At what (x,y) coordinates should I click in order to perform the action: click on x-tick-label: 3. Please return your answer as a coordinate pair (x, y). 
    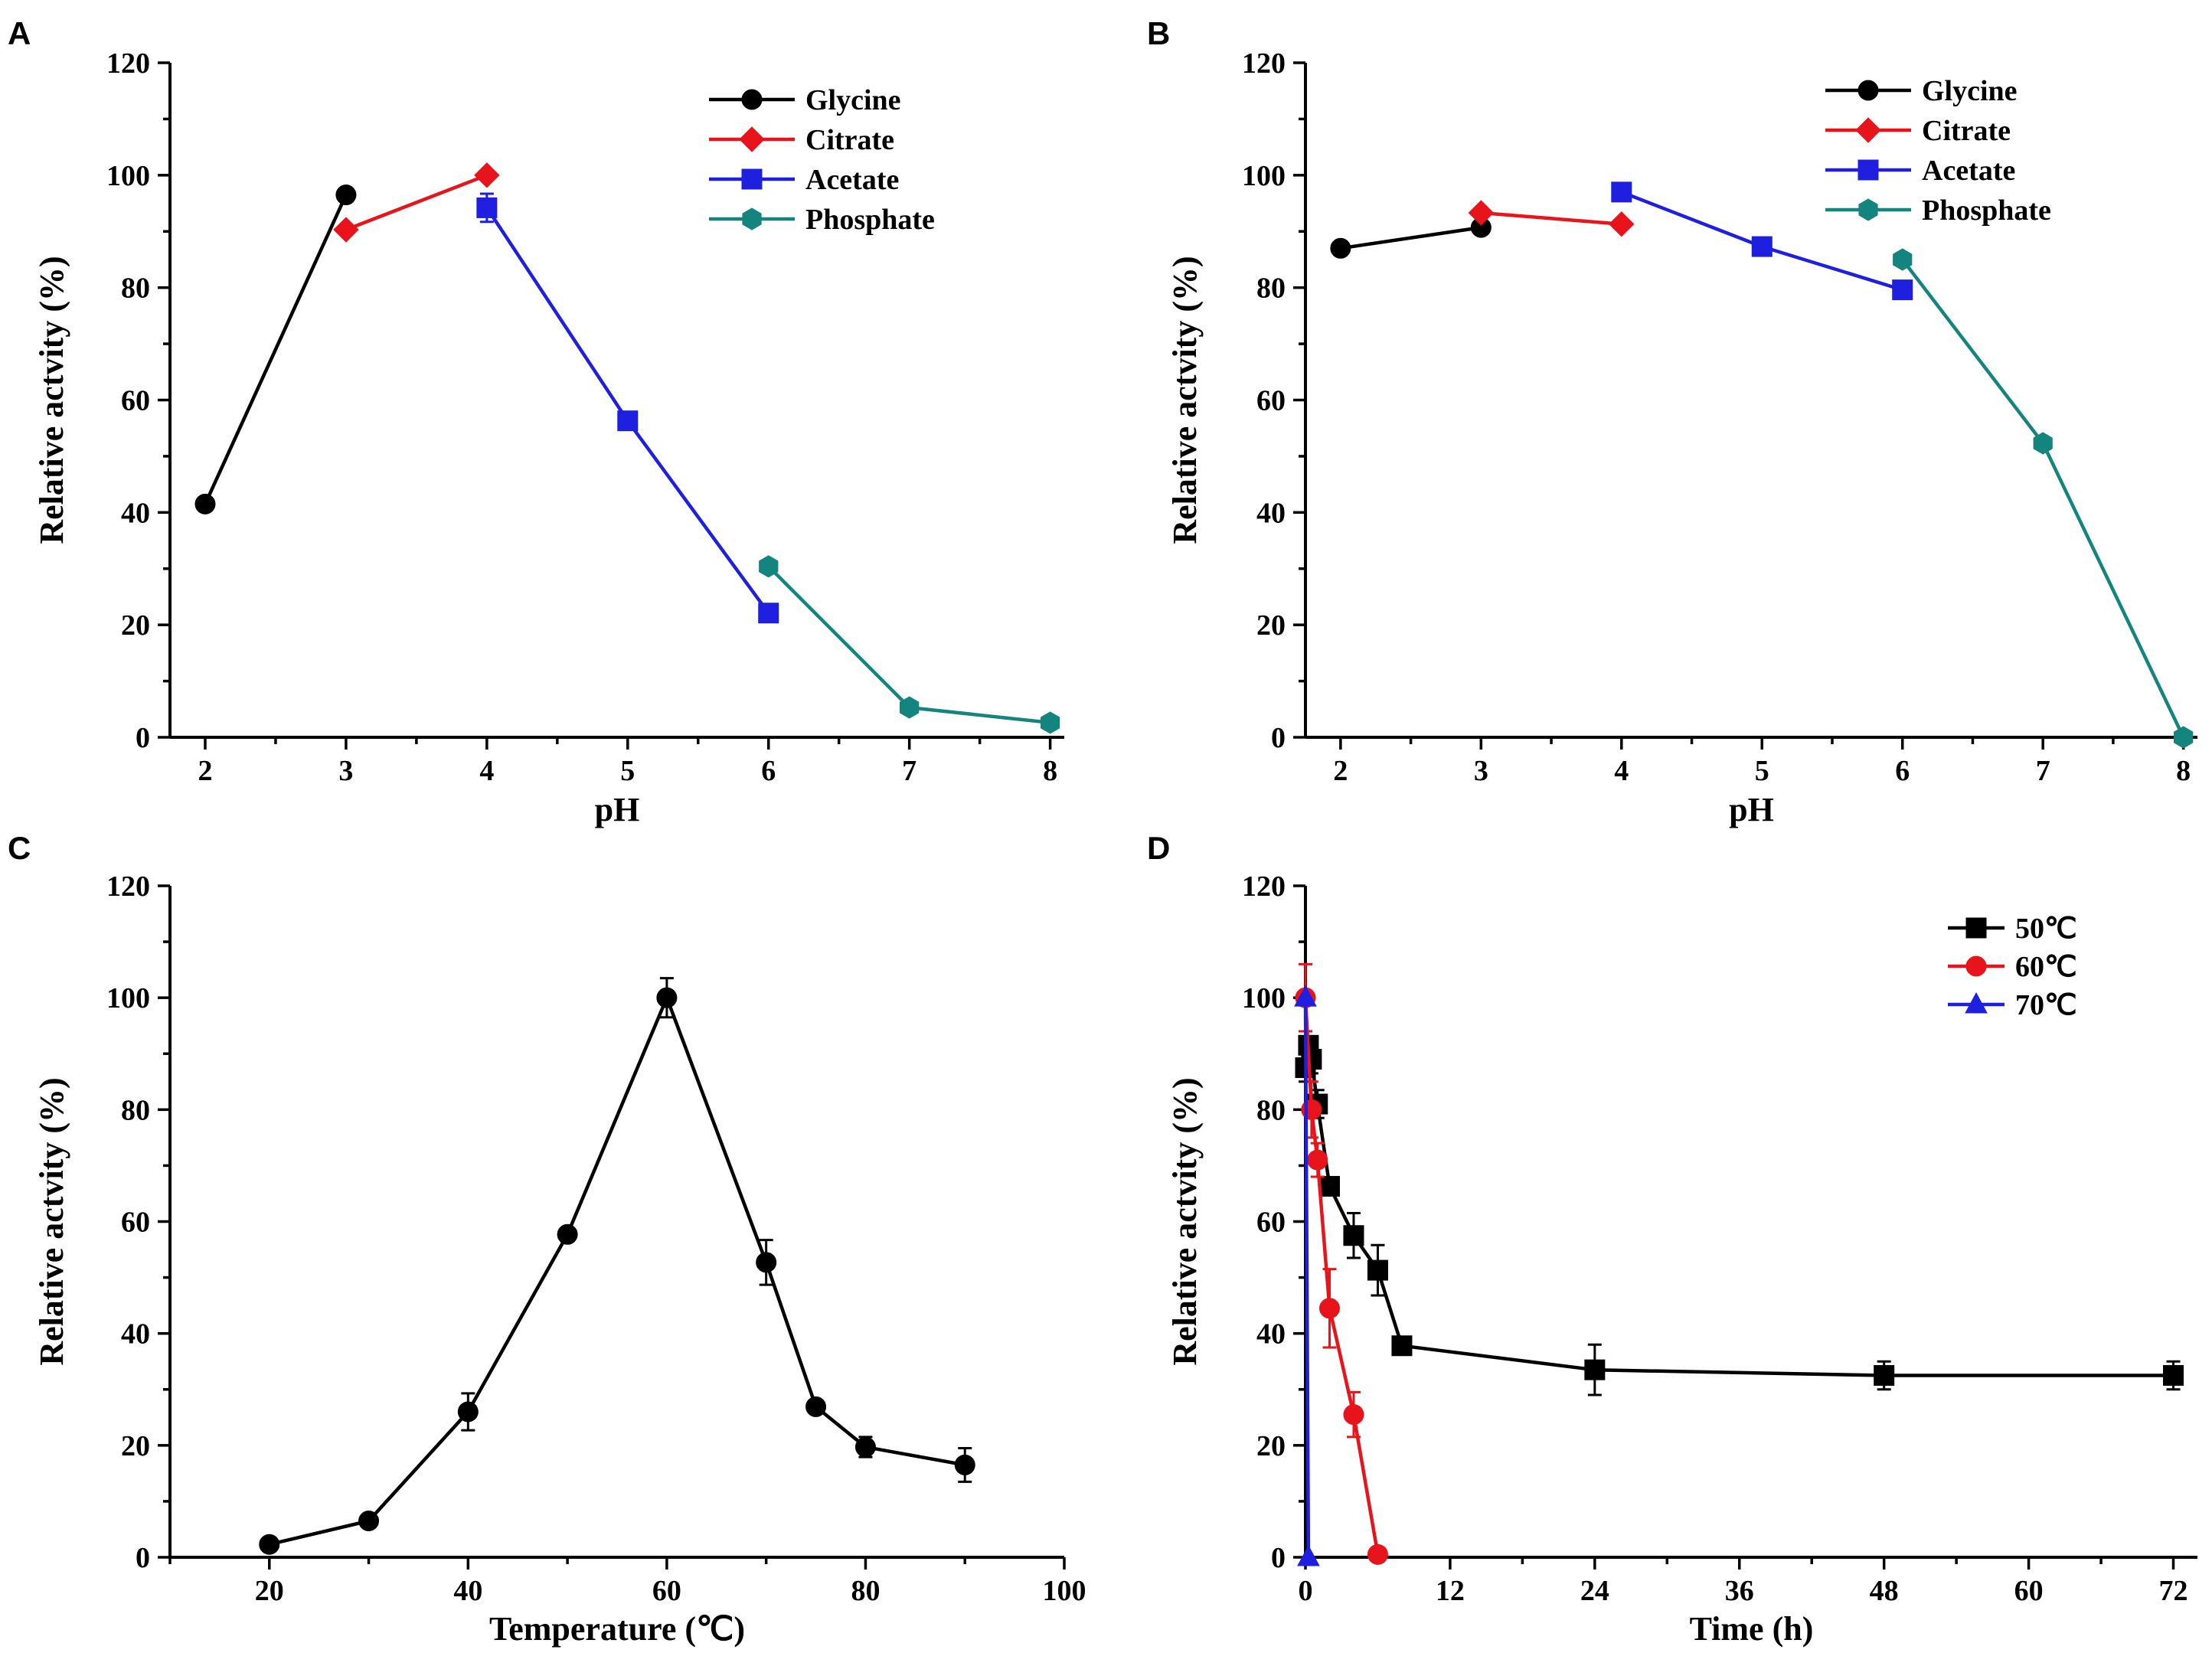
    Looking at the image, I should click on (1481, 771).